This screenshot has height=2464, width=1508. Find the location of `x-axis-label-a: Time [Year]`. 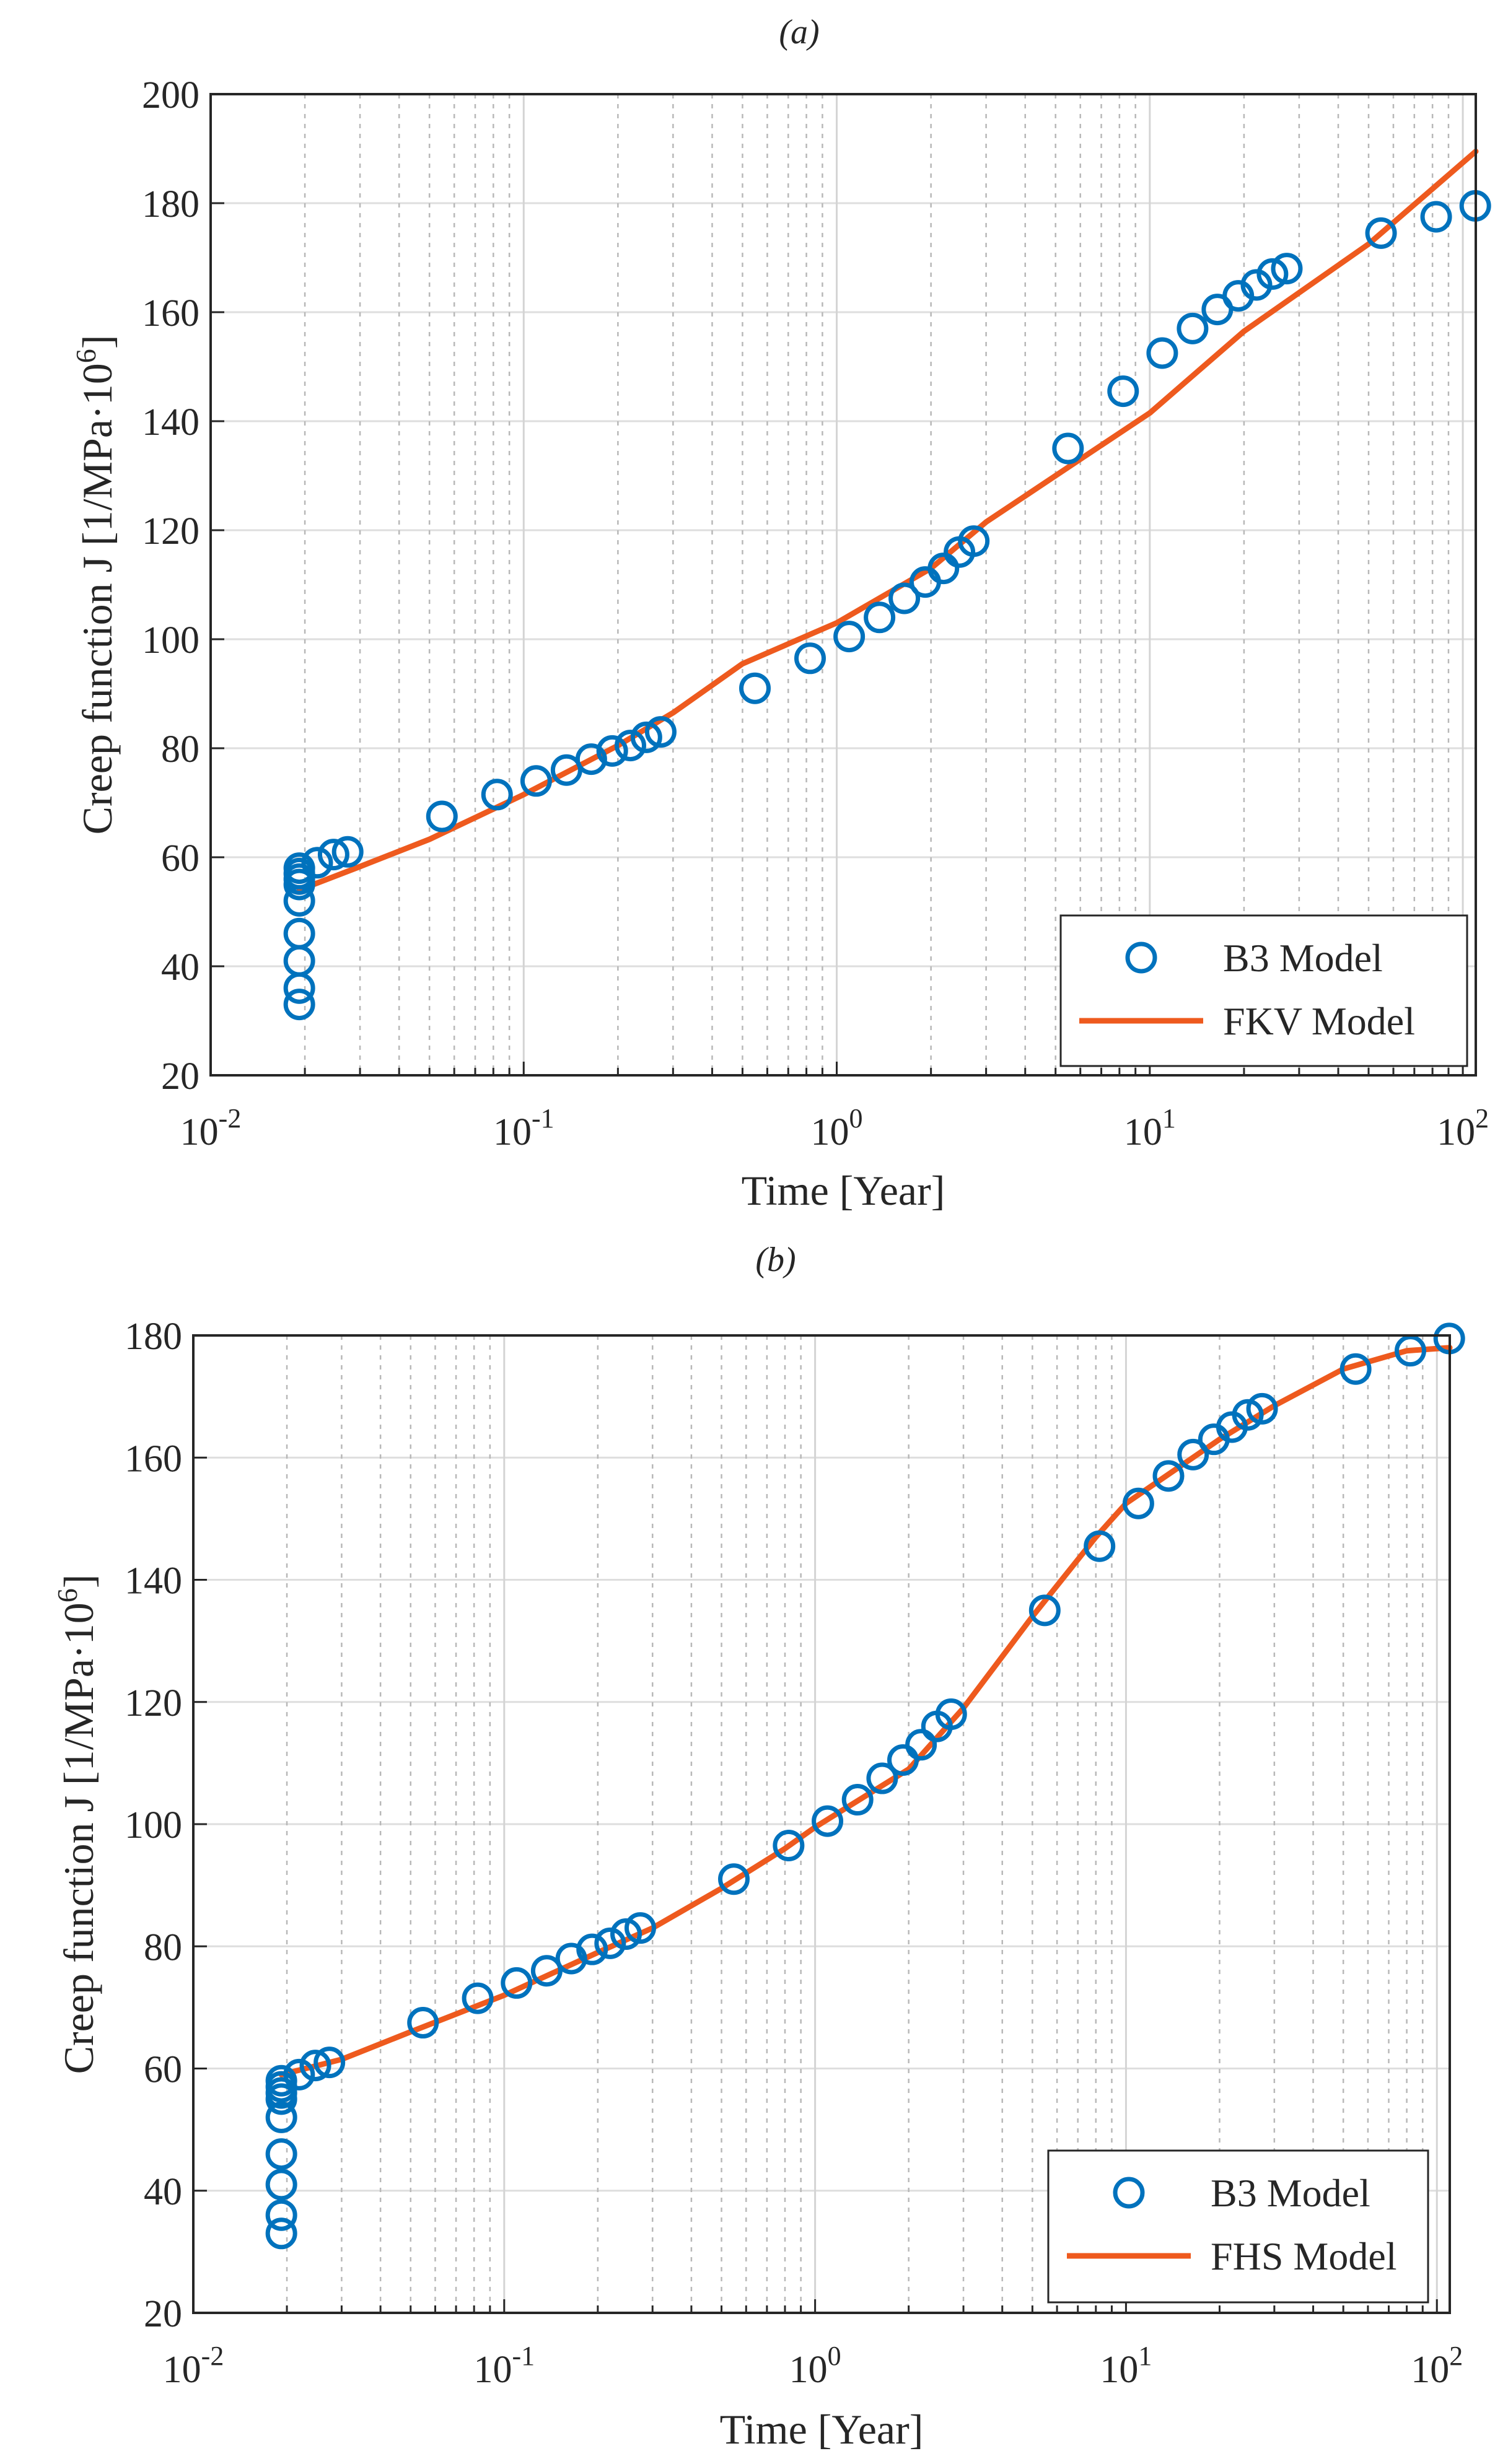

x-axis-label-a: Time [Year] is located at coordinates (843, 1190).